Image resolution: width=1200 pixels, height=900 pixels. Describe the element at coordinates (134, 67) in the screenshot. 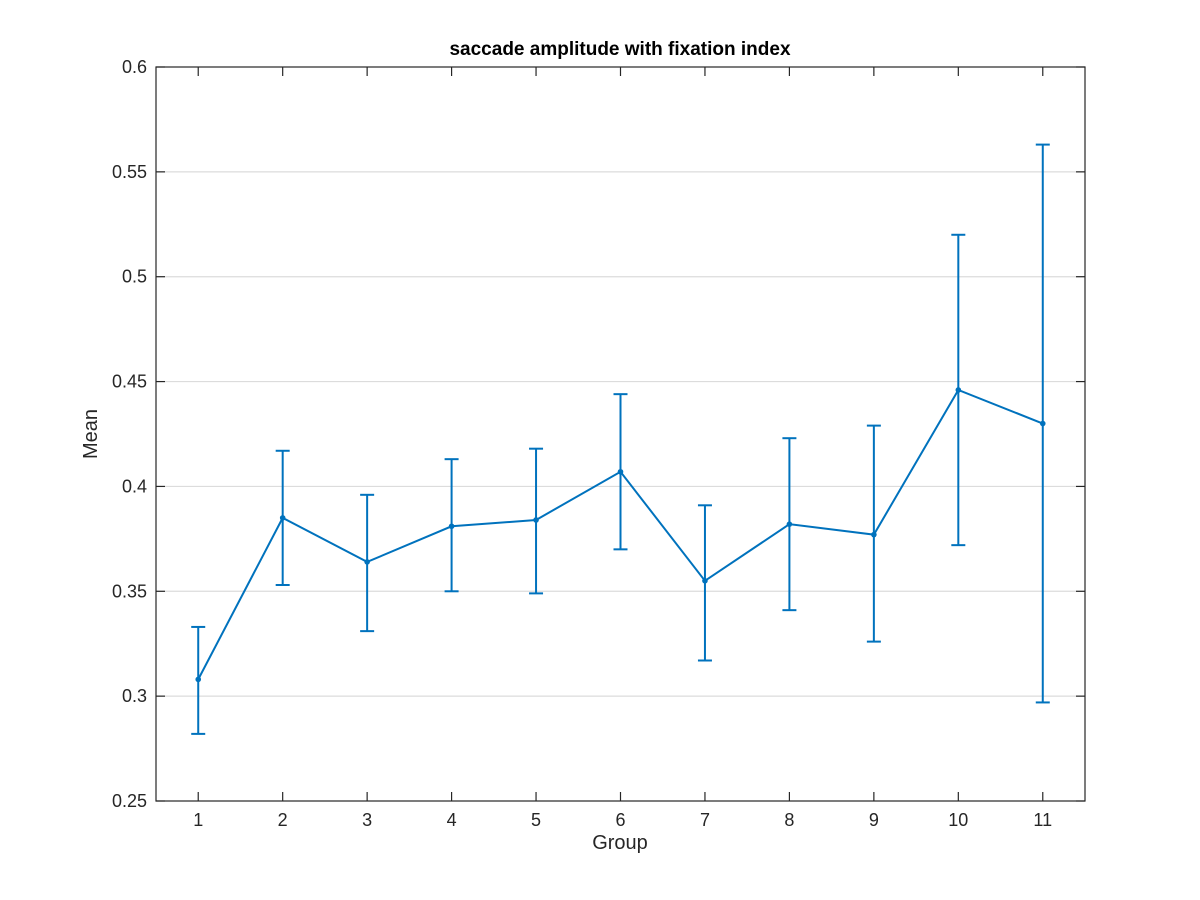

I see `y-tick-label: 0.6` at that location.